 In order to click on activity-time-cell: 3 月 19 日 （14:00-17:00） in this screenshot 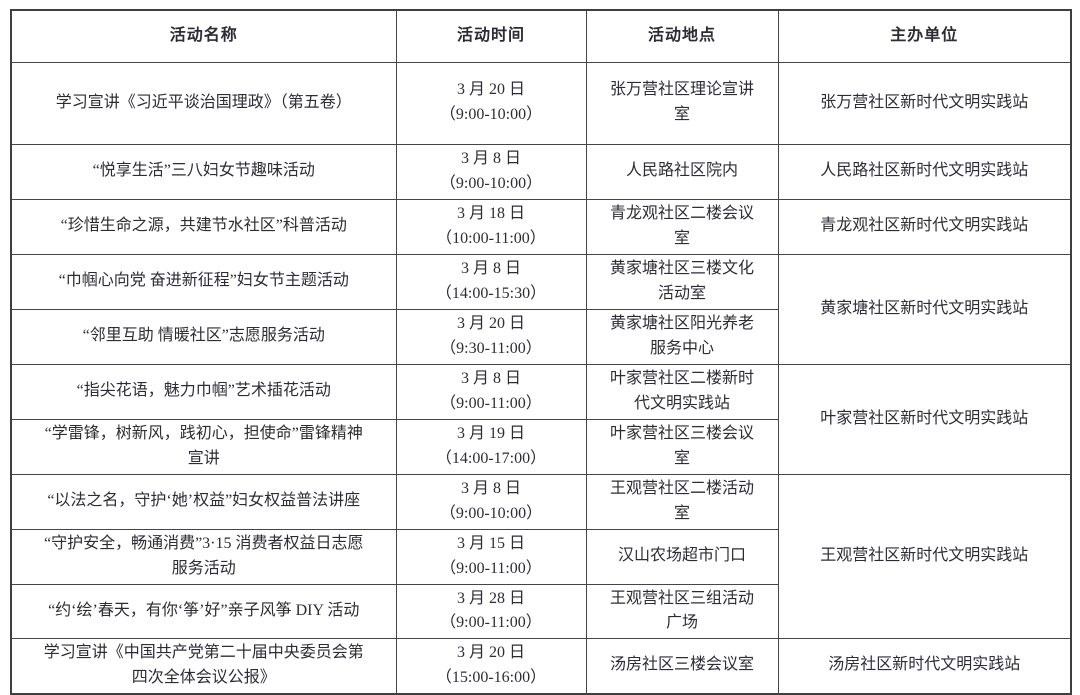, I will do `click(491, 446)`.